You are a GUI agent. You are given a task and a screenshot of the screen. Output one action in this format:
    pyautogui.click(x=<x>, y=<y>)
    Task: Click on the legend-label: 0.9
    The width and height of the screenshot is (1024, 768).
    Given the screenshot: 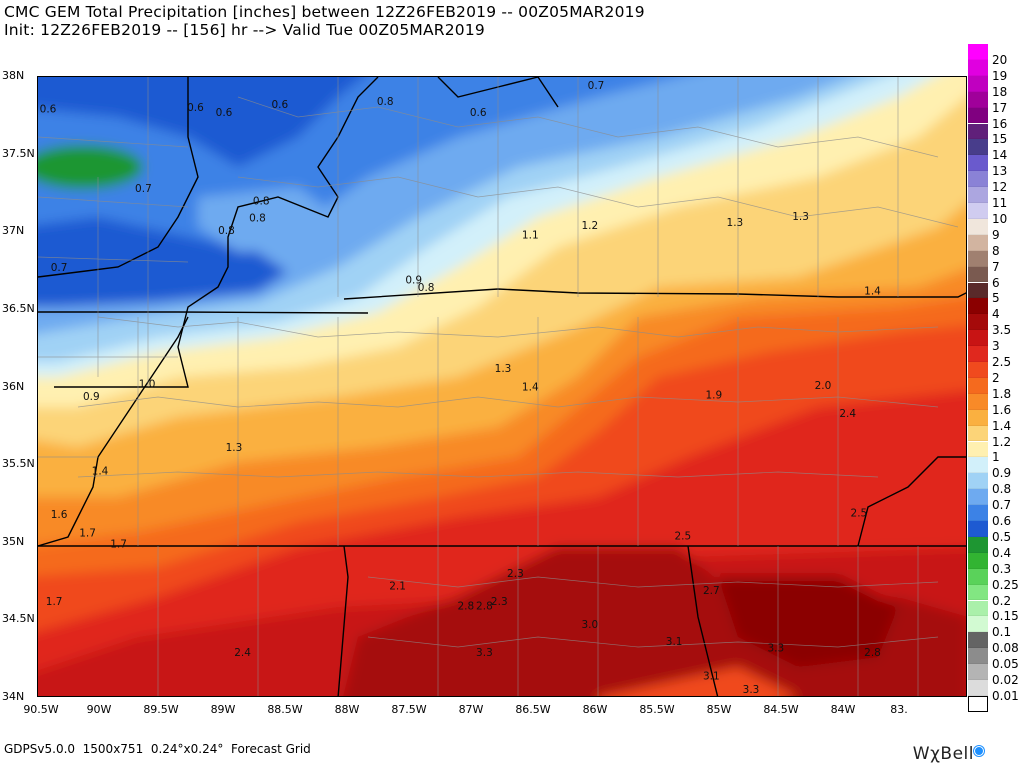 What is the action you would take?
    pyautogui.click(x=1002, y=473)
    